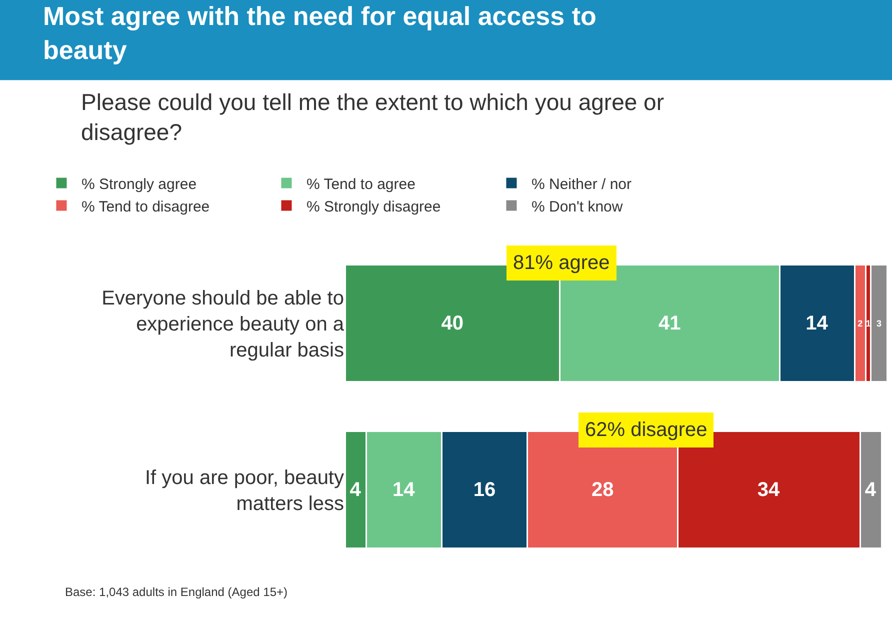 This screenshot has width=892, height=643. Describe the element at coordinates (602, 489) in the screenshot. I see `data-label: 28` at that location.